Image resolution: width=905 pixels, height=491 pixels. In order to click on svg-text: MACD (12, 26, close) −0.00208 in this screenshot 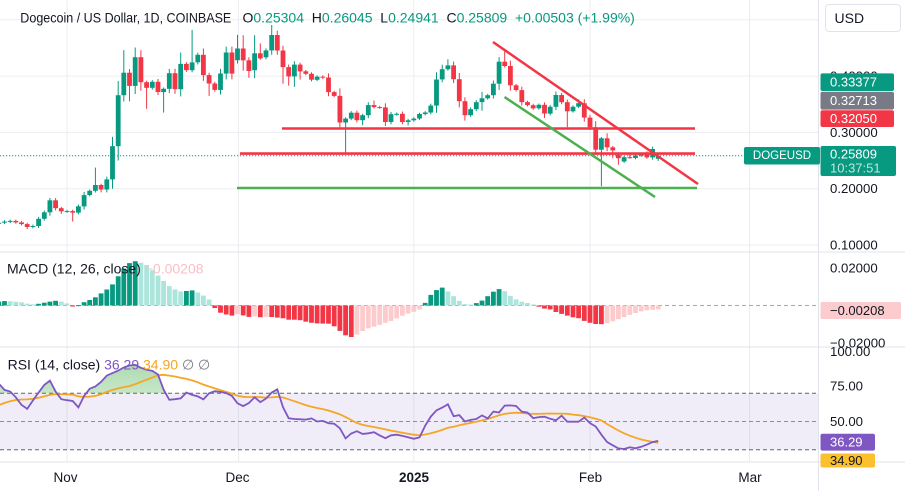, I will do `click(105, 269)`.